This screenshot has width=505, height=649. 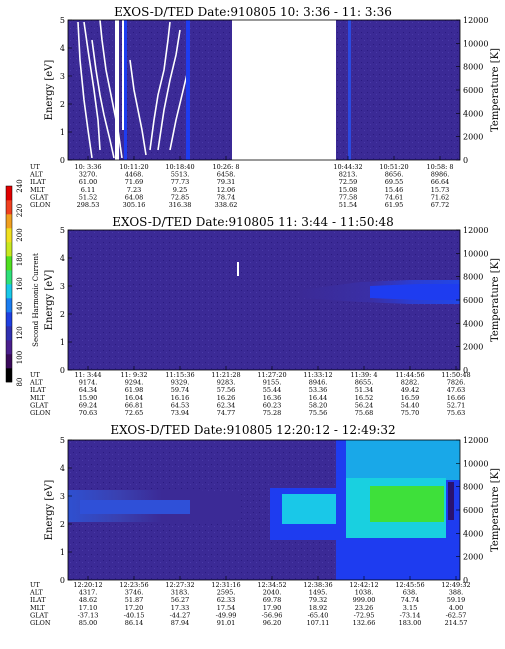 I want to click on table-cell: 12:42:12, so click(x=363, y=585).